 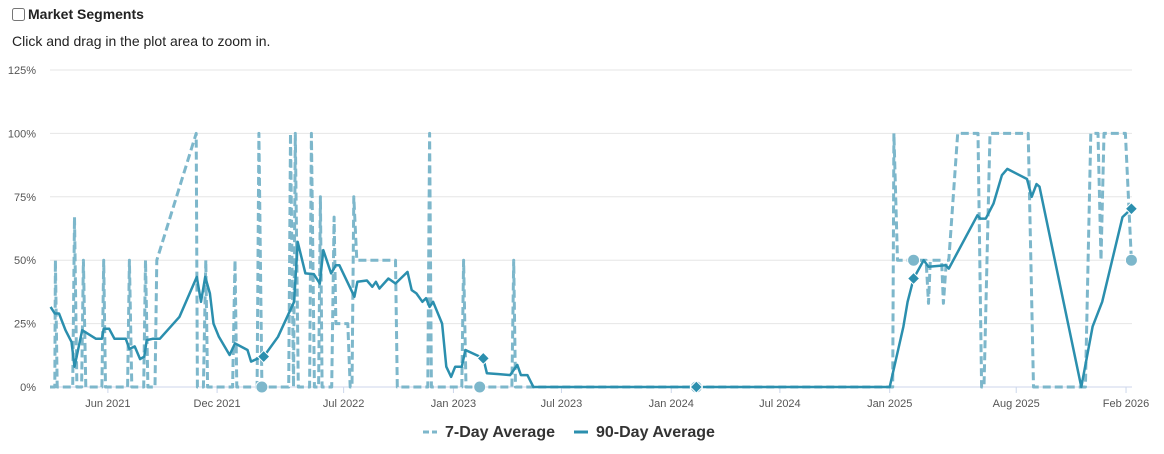 I want to click on market-segments-label: Market Segments, so click(x=86, y=14).